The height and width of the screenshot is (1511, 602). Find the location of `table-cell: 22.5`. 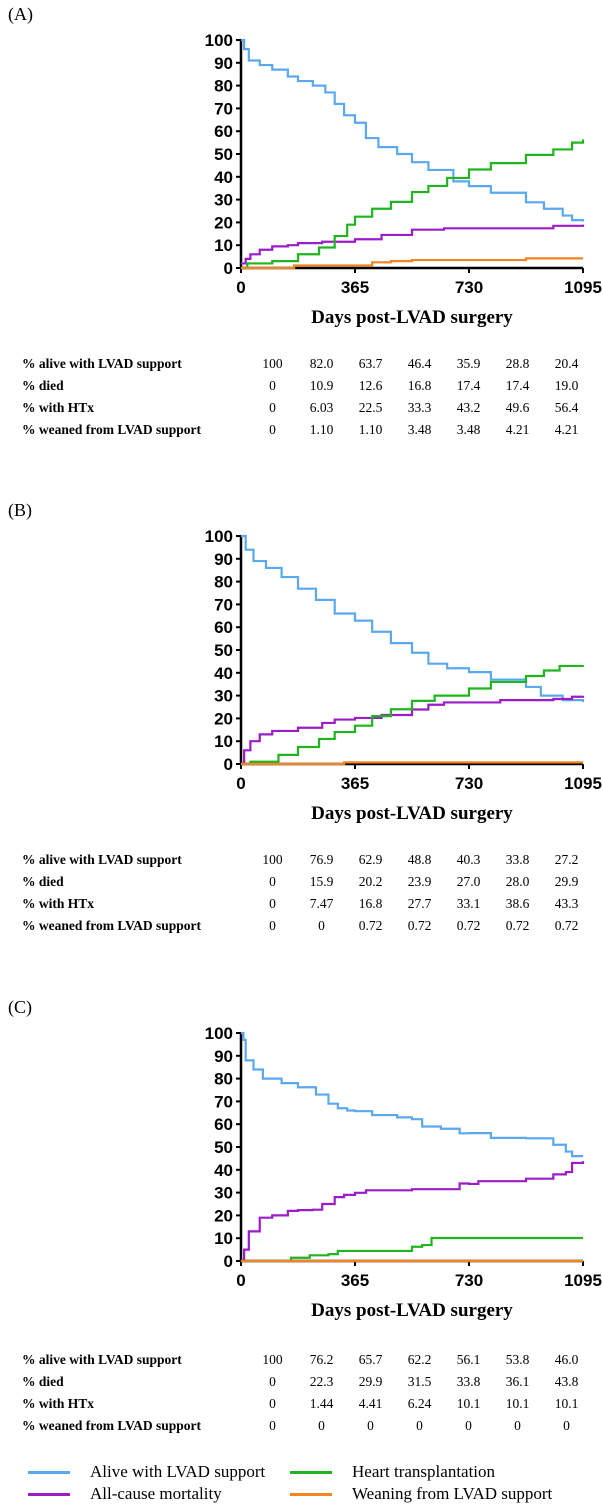

table-cell: 22.5 is located at coordinates (370, 407).